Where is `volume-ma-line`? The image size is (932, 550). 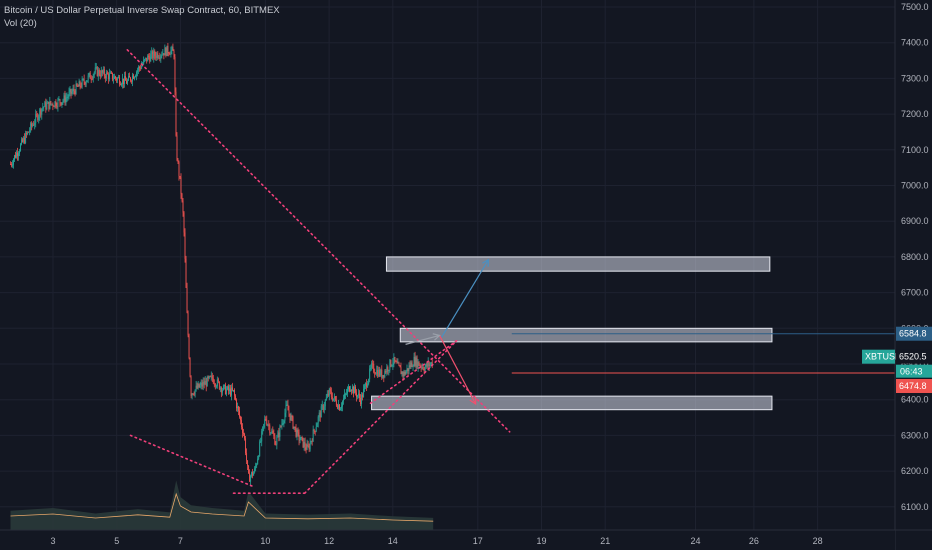
volume-ma-line is located at coordinates (222, 507).